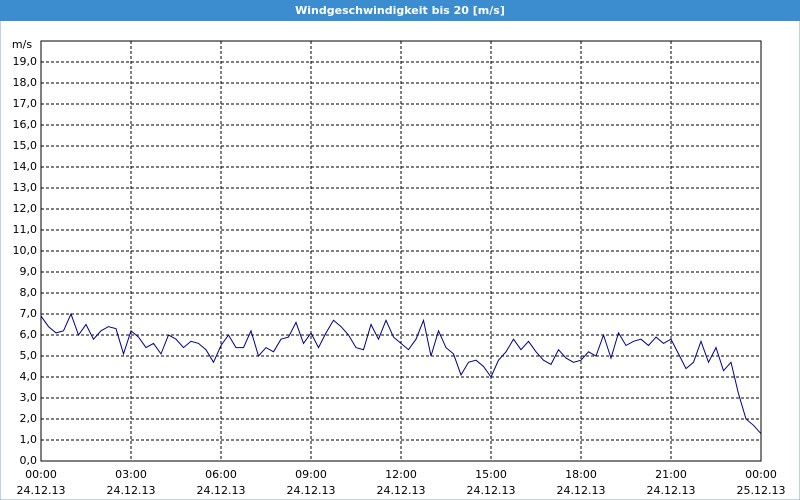 This screenshot has width=800, height=500. I want to click on y-tick-label: 10,0, so click(25, 250).